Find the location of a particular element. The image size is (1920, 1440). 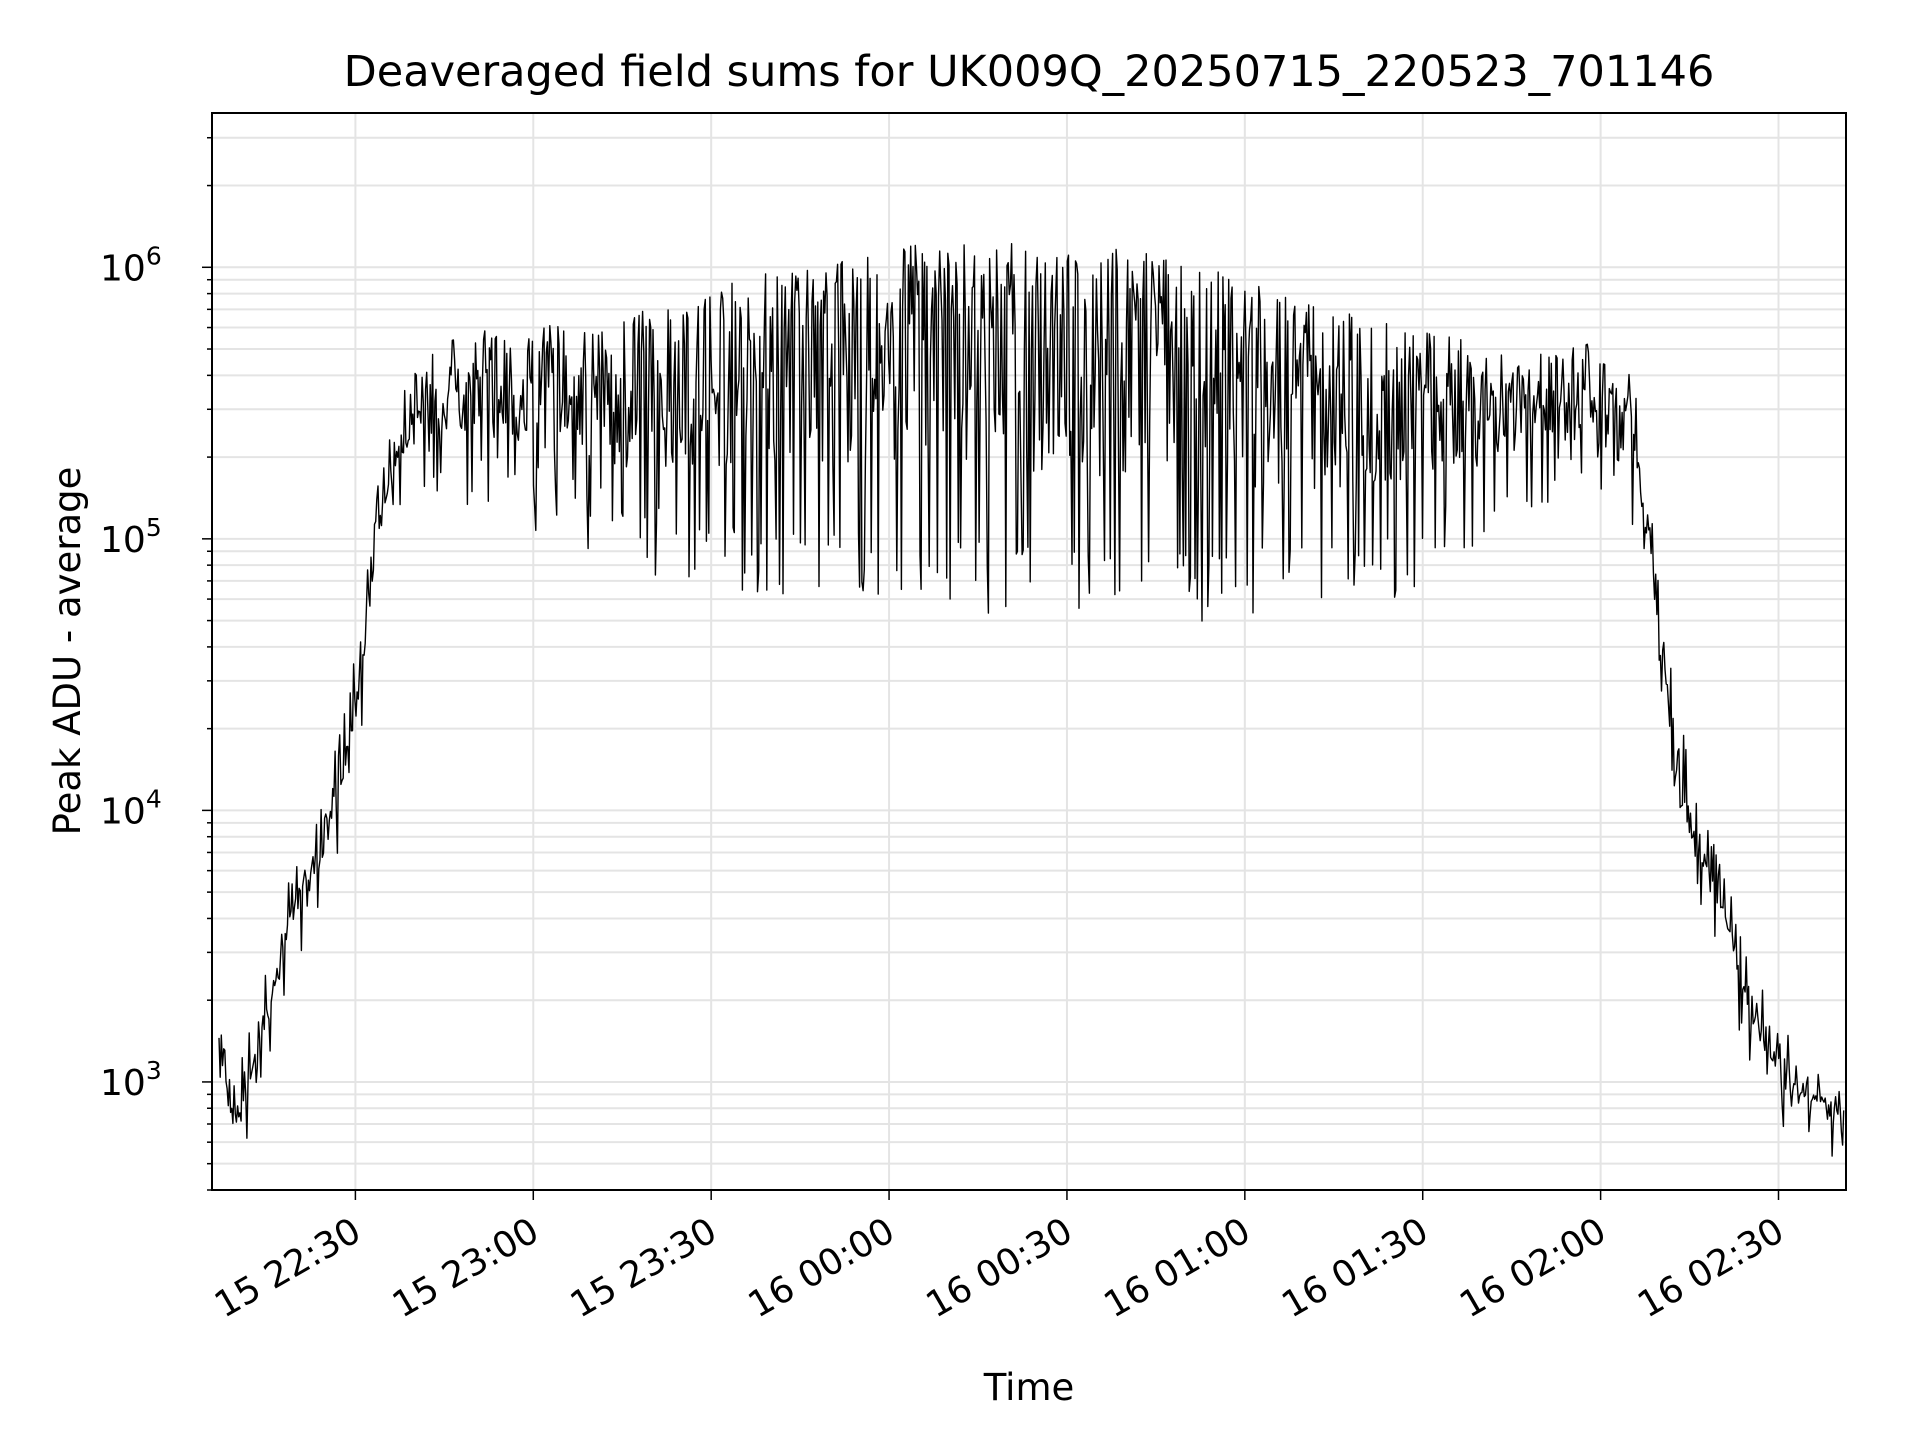

y-tick-label-exp: 4 is located at coordinates (154, 798).